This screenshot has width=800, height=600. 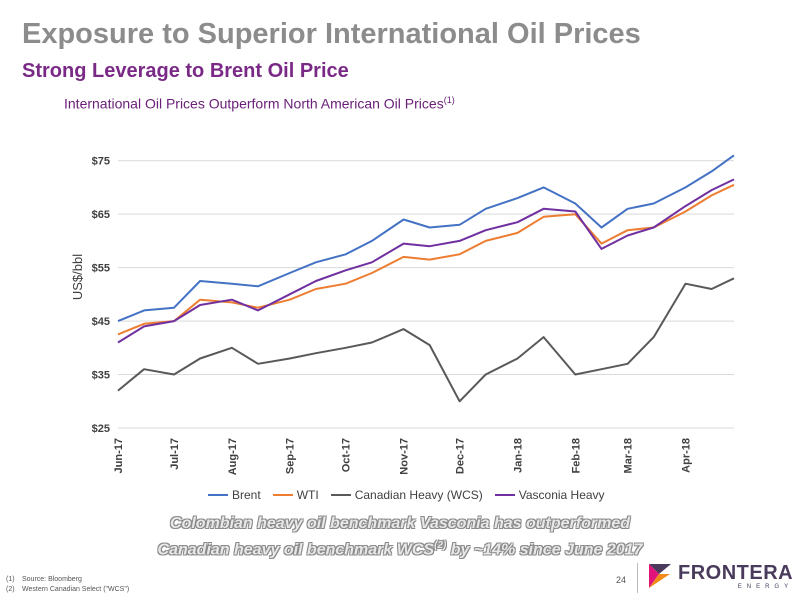 I want to click on footnote-1: (1) Source: Bloomberg, so click(x=67, y=580).